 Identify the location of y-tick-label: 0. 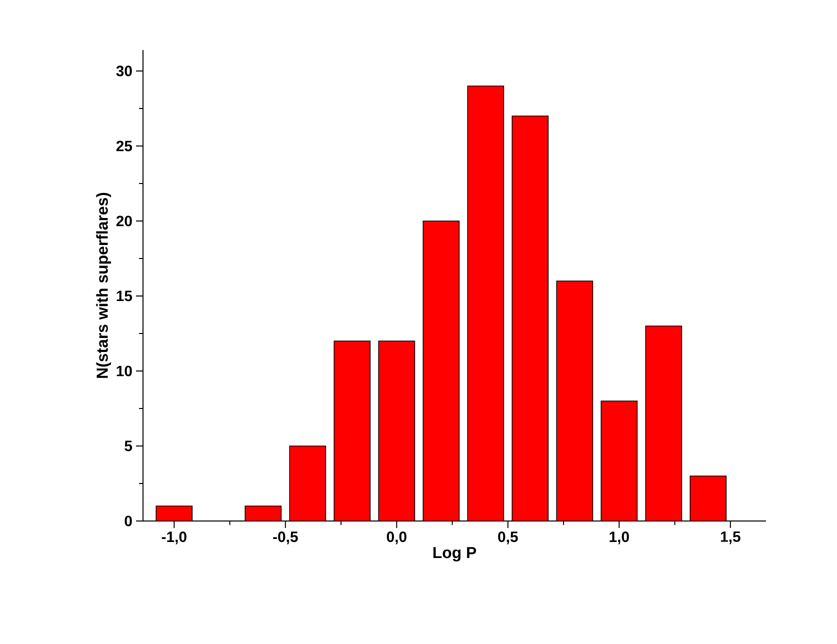
(128, 521).